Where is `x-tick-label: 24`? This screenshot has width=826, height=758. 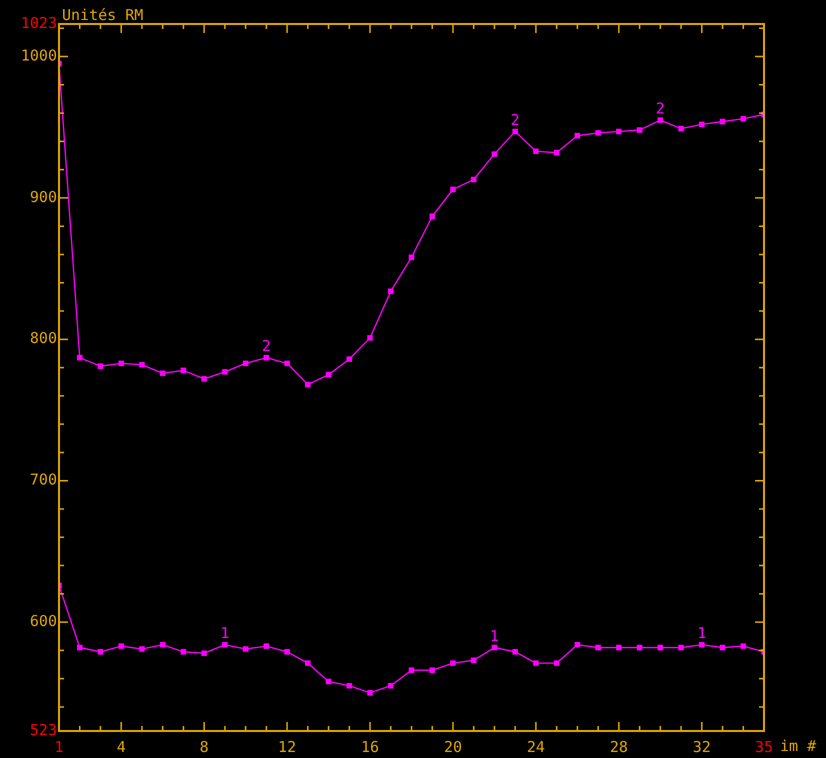 x-tick-label: 24 is located at coordinates (535, 747).